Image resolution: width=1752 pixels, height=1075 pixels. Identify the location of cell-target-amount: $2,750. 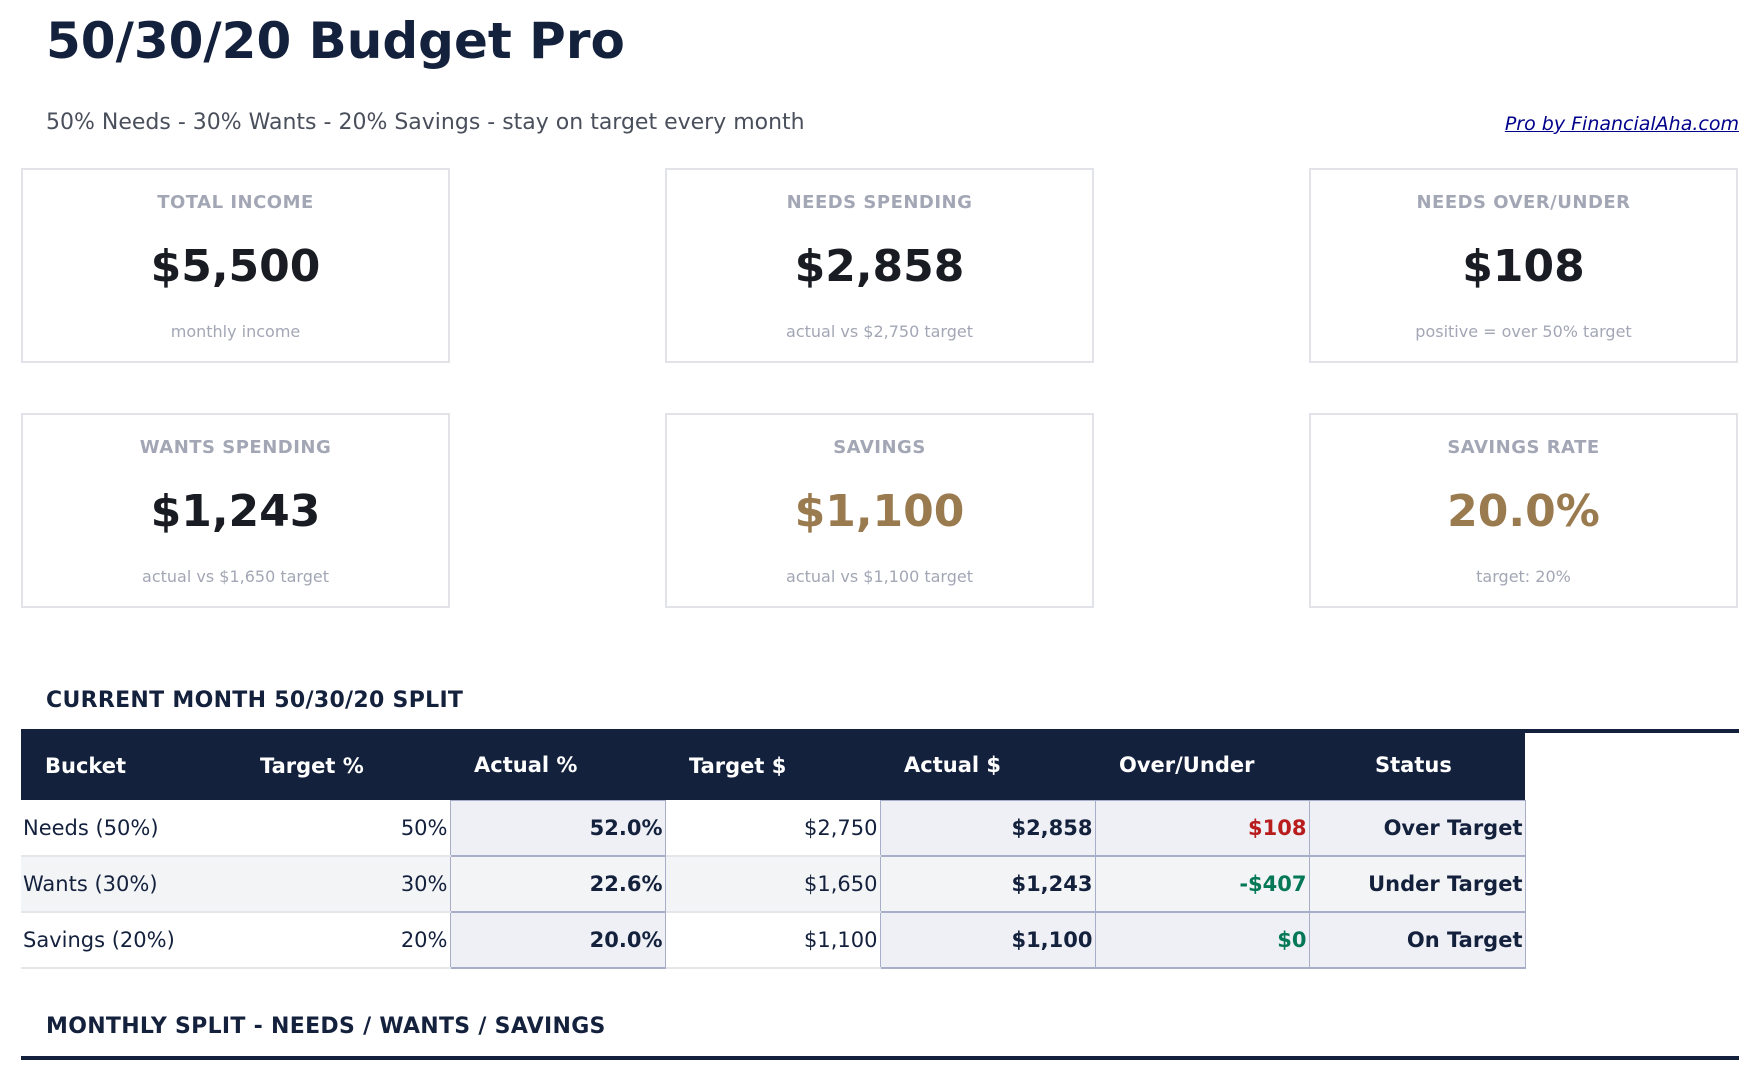
(772, 828).